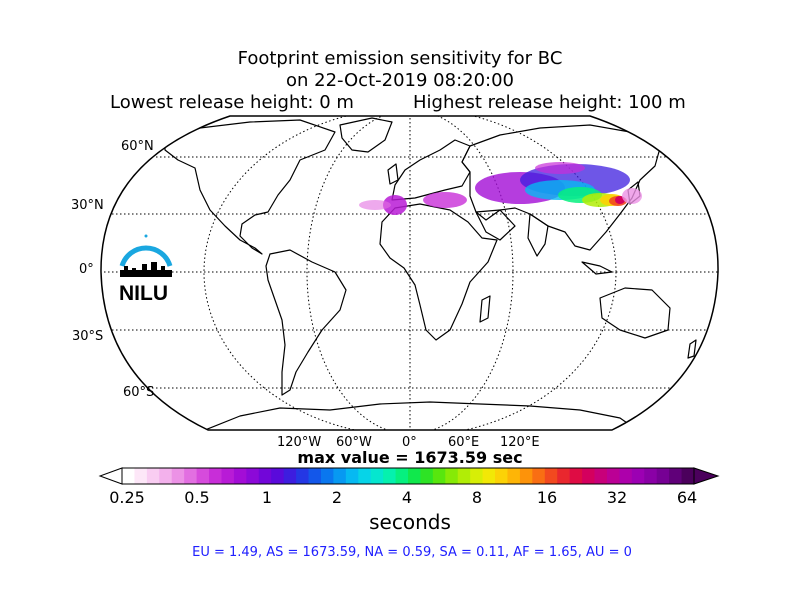  Describe the element at coordinates (137, 146) in the screenshot. I see `lat-label-60n: 60°N` at that location.